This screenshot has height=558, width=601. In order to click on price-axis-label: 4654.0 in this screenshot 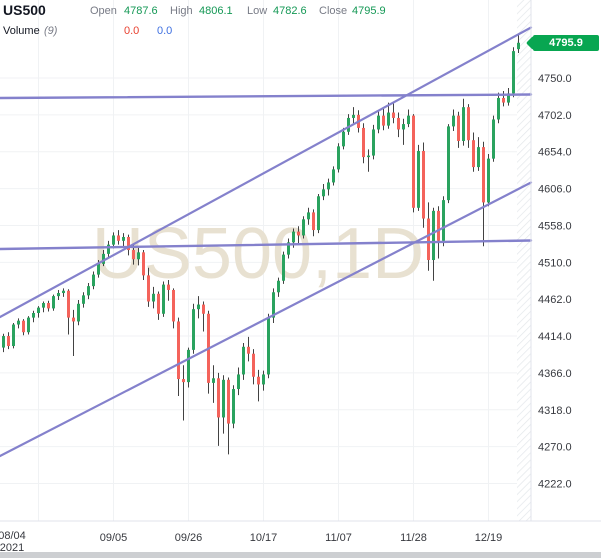, I will do `click(555, 153)`.